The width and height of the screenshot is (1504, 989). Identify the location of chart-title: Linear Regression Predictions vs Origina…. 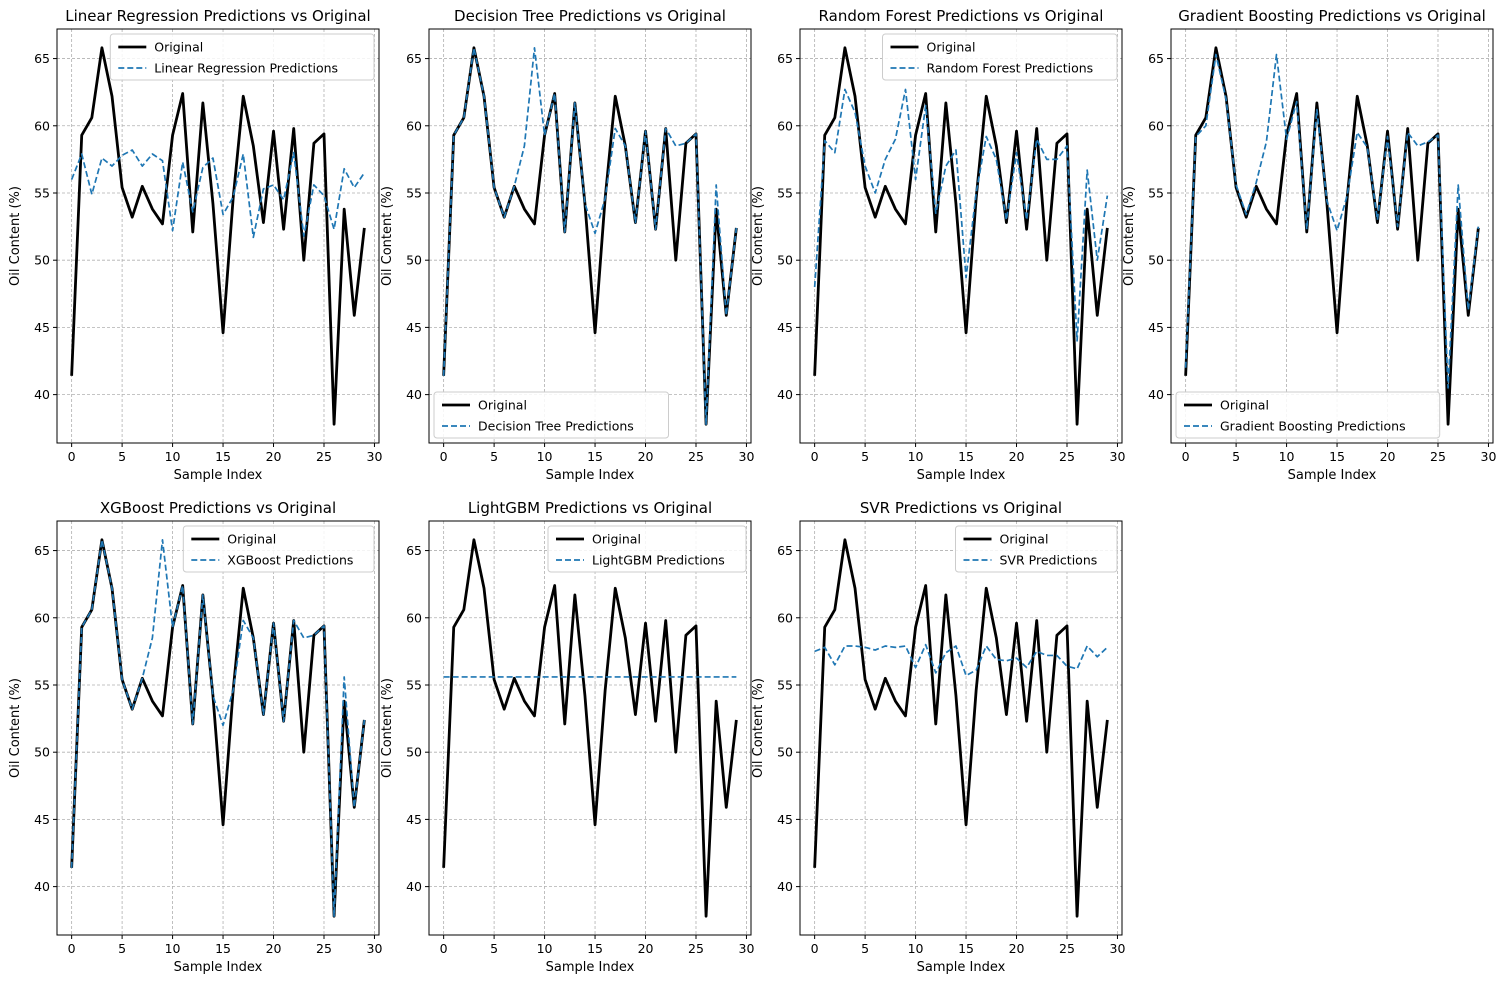
(217, 16).